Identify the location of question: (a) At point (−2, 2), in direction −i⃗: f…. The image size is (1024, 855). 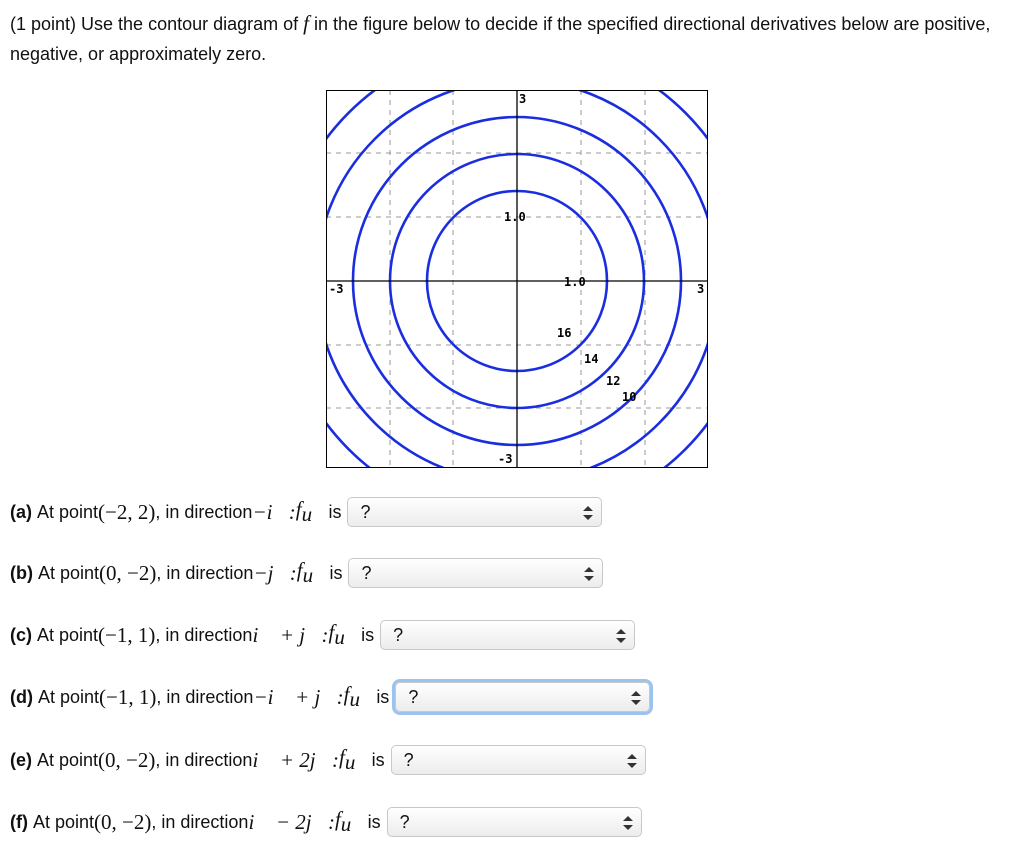
(306, 512).